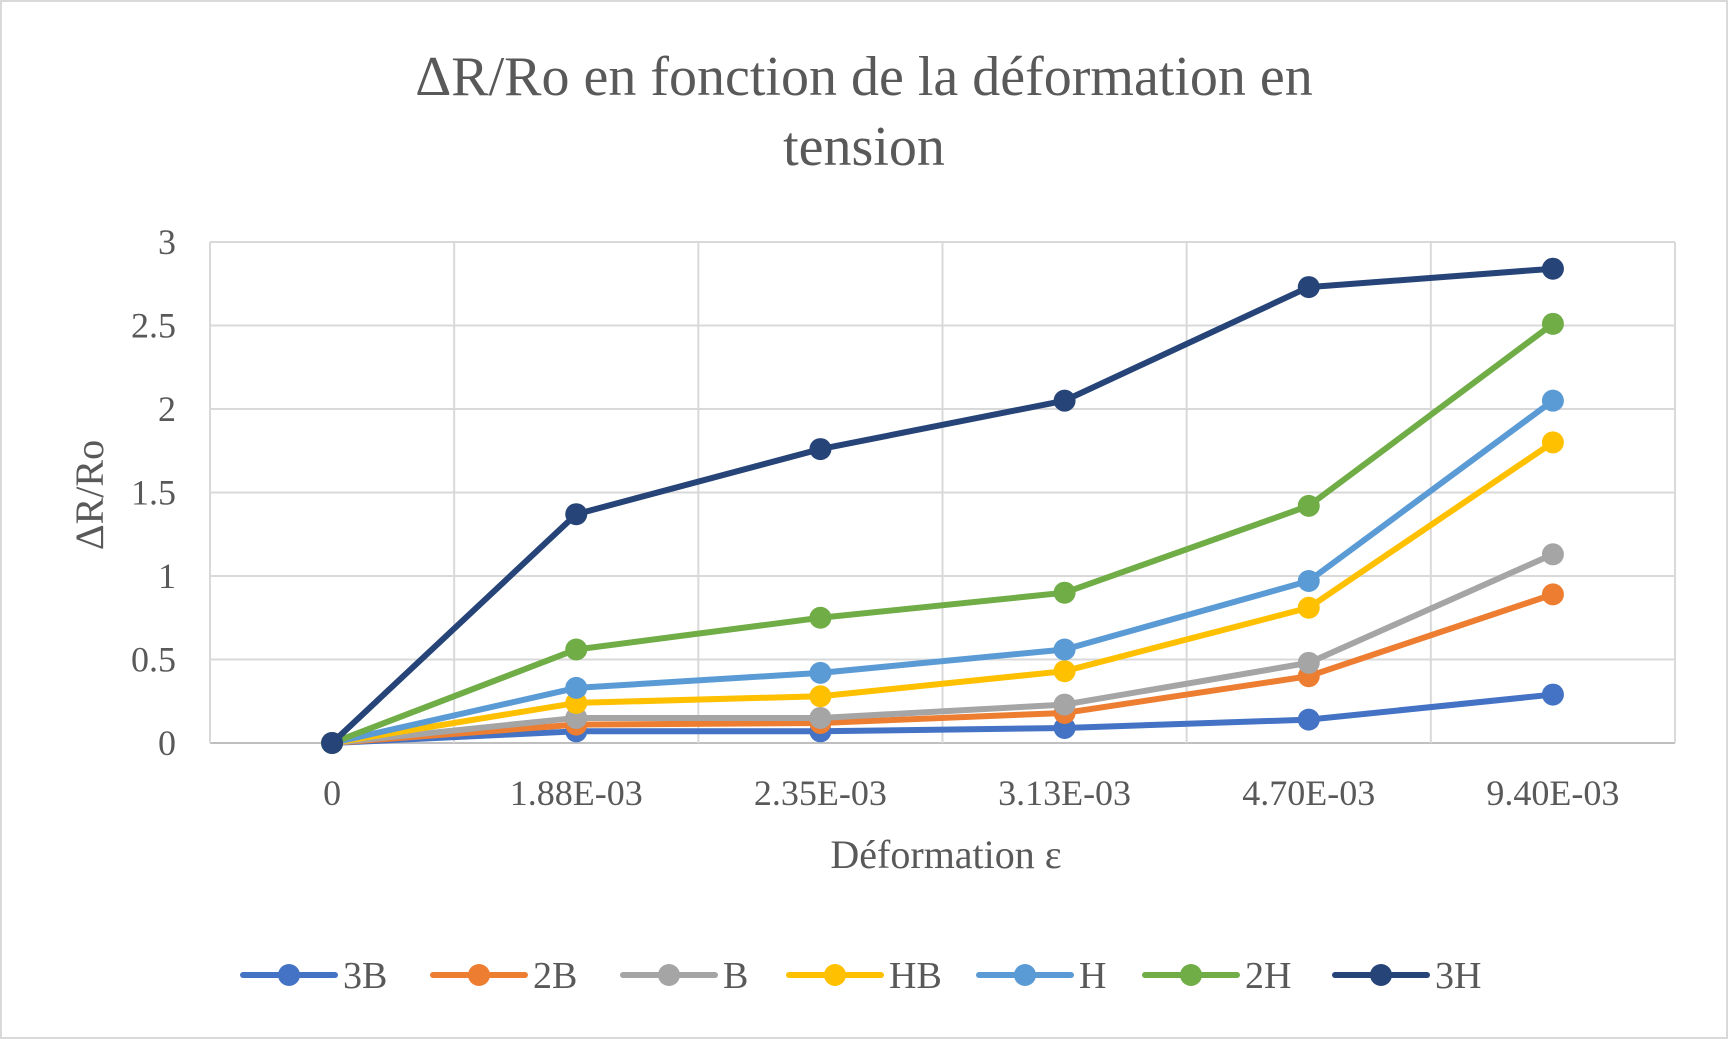 This screenshot has height=1039, width=1728. Describe the element at coordinates (576, 793) in the screenshot. I see `x-tick-label: 1.88E-03` at that location.